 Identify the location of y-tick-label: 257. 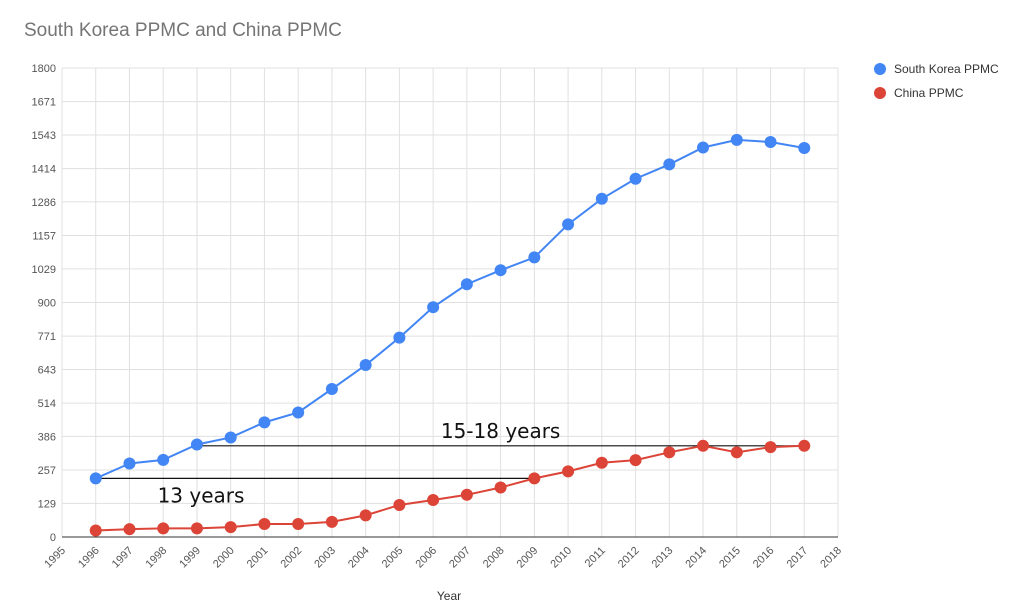
(47, 471).